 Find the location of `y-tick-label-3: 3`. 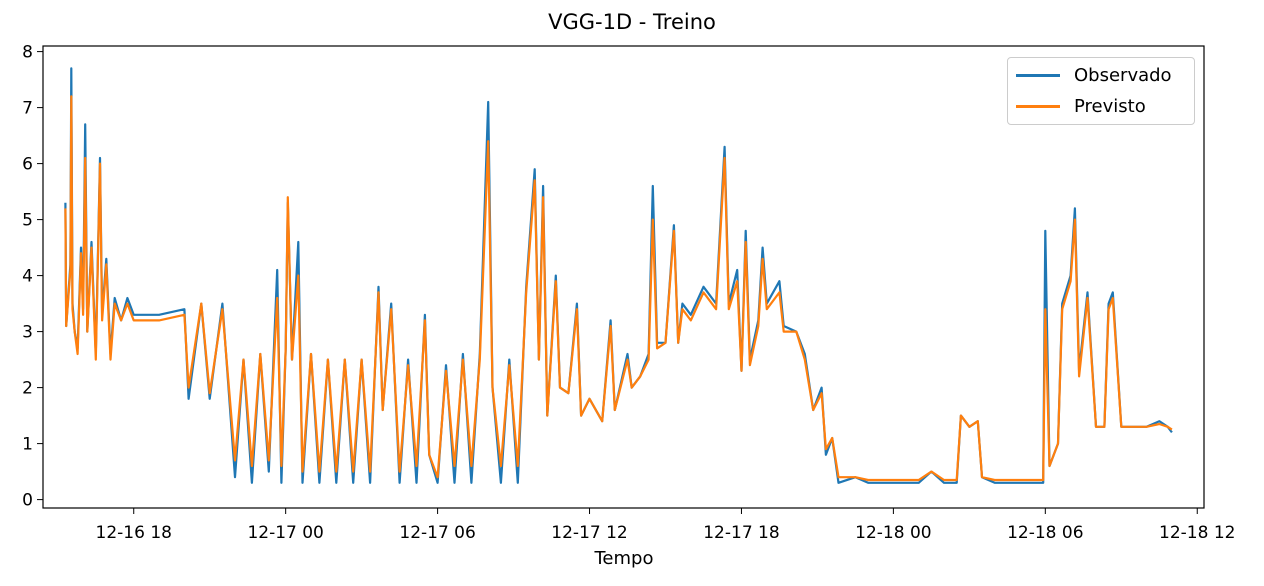

y-tick-label-3: 3 is located at coordinates (27, 333).